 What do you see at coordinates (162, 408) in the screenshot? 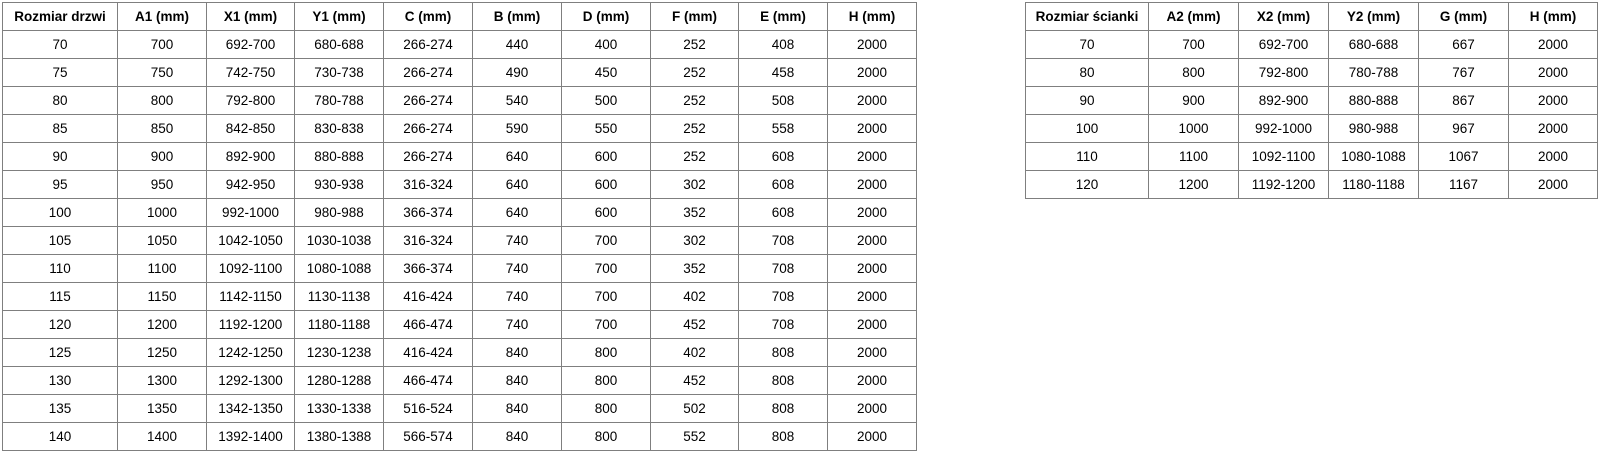
I see `table-cell: 1350` at bounding box center [162, 408].